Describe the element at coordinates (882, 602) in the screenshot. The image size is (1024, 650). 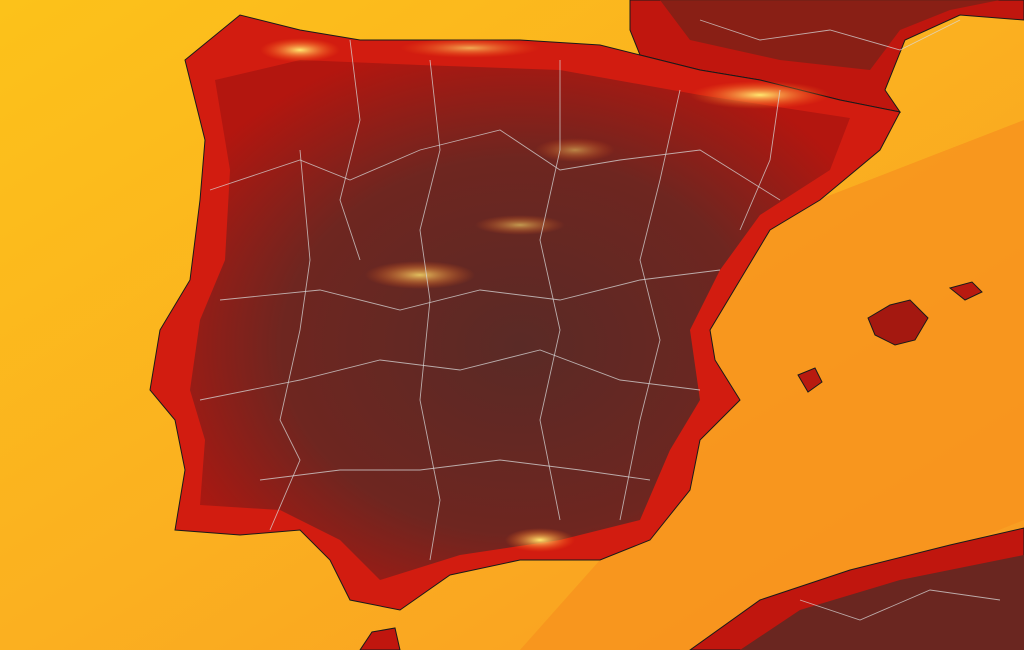
I see `north-africa-inland` at that location.